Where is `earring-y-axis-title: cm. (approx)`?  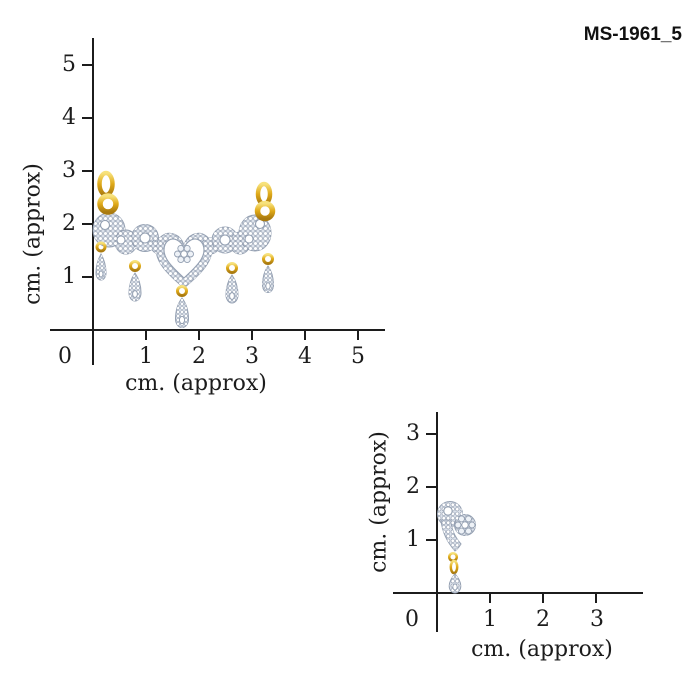 earring-y-axis-title: cm. (approx) is located at coordinates (379, 502).